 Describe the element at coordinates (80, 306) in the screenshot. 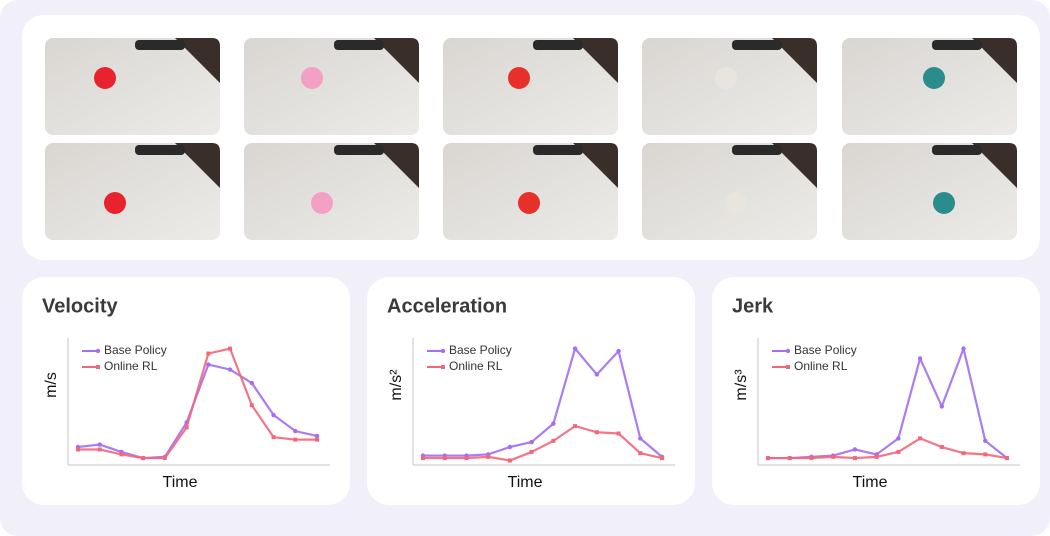

I see `chart-title: Velocity` at that location.